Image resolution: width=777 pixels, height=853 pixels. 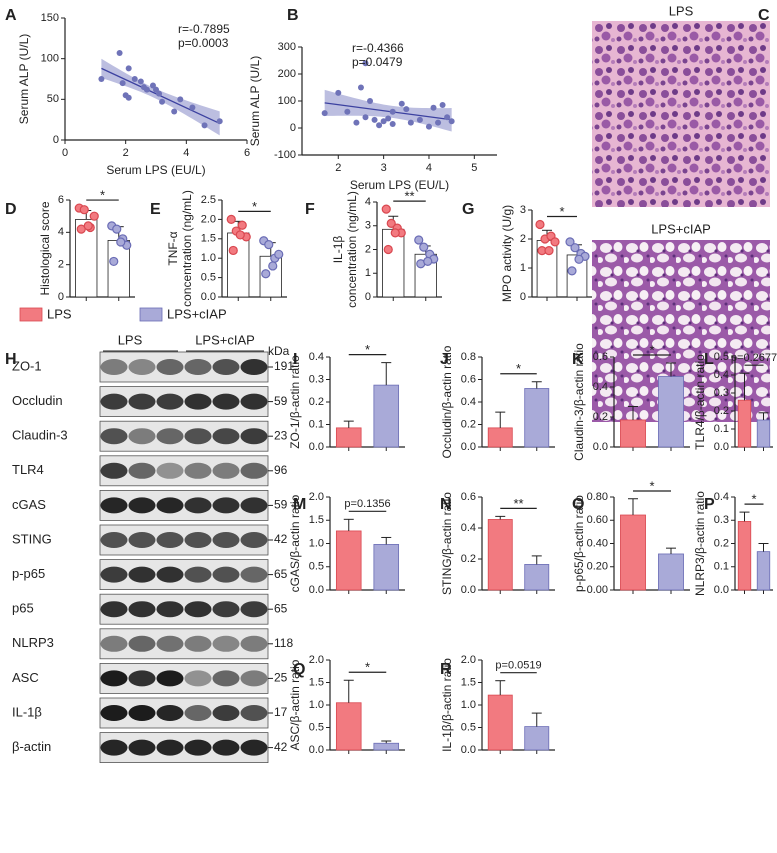 I want to click on panel-letter: Q, so click(x=299, y=669).